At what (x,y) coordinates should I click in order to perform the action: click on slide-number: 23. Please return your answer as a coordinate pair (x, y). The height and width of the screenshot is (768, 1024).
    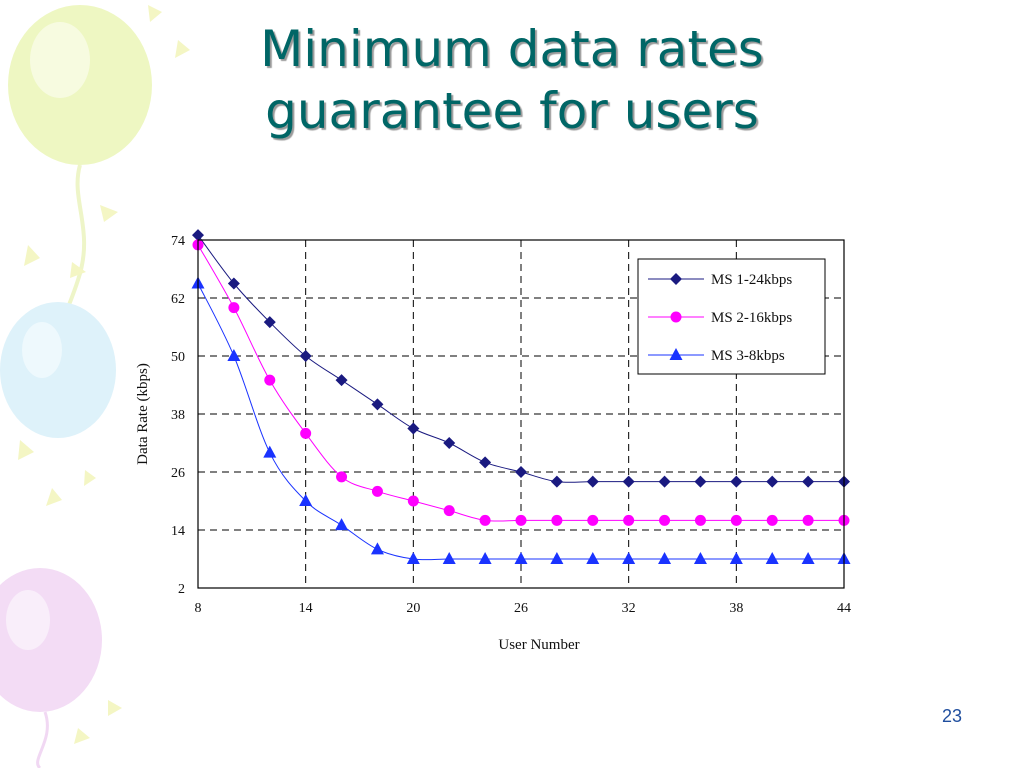
    Looking at the image, I should click on (951, 716).